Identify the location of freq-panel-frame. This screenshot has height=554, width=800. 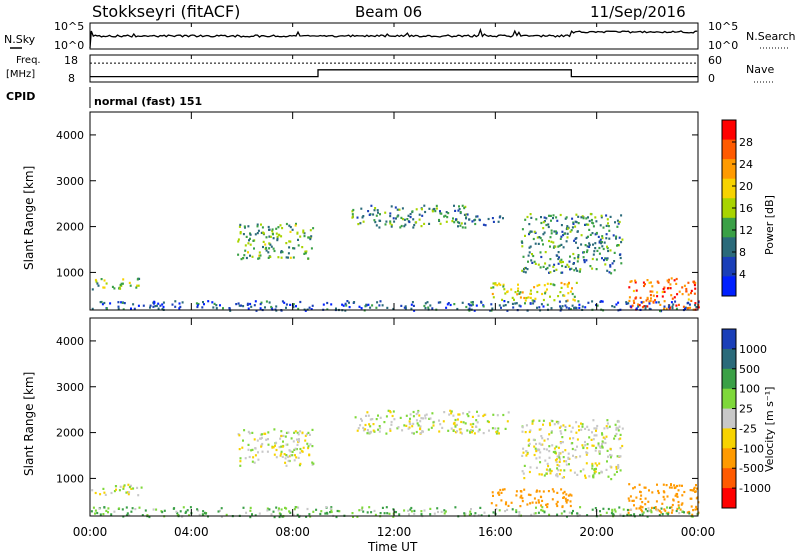
(394, 68).